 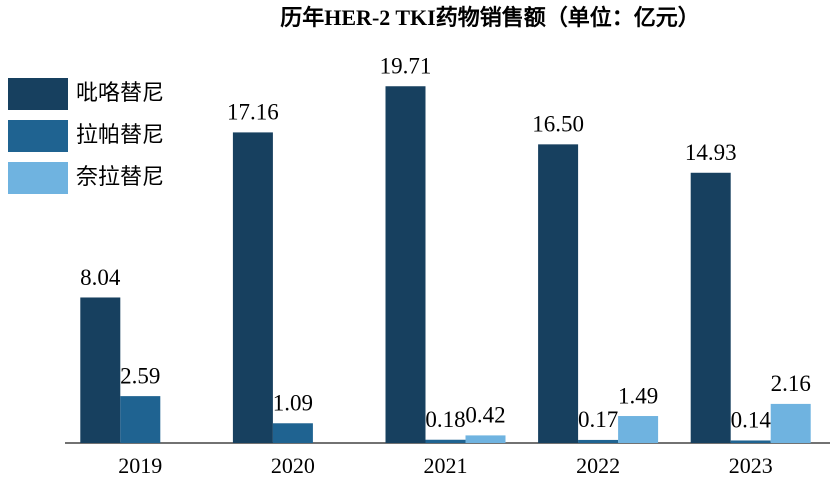 What do you see at coordinates (446, 465) in the screenshot?
I see `x-tick-label: 2021` at bounding box center [446, 465].